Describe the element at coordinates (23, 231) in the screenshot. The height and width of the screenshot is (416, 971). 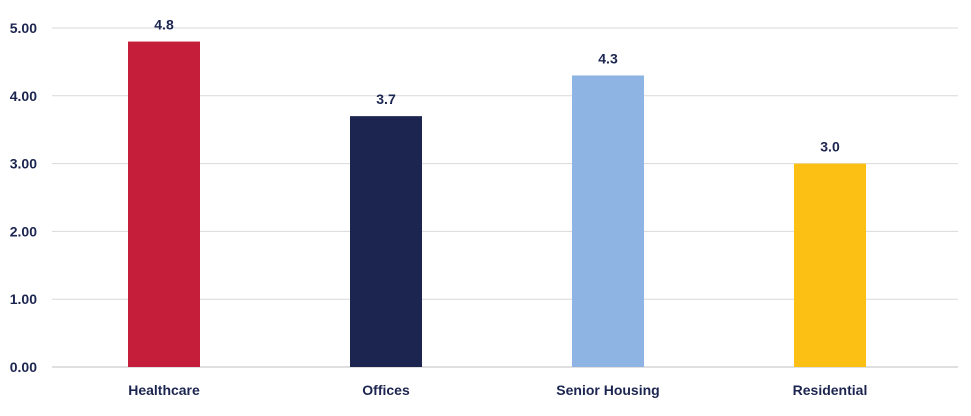
I see `y-tick-label: 2.00` at that location.